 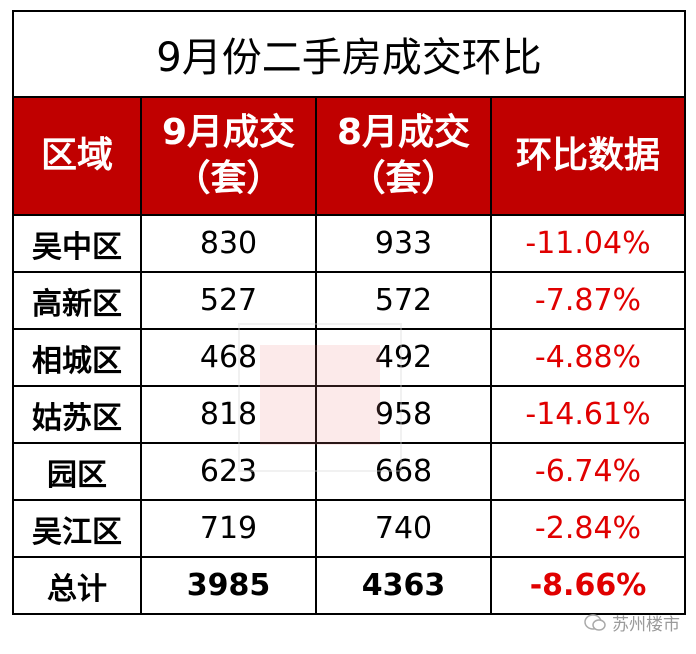 What do you see at coordinates (77, 528) in the screenshot?
I see `cell: 吴江区` at bounding box center [77, 528].